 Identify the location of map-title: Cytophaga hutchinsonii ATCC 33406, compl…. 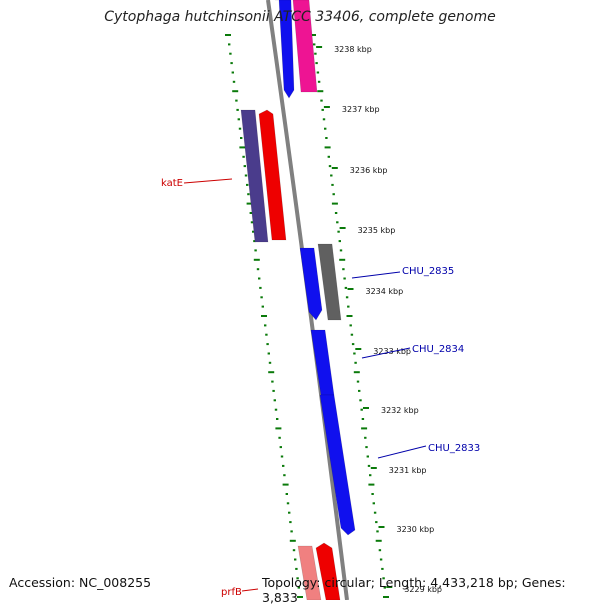
(300, 17).